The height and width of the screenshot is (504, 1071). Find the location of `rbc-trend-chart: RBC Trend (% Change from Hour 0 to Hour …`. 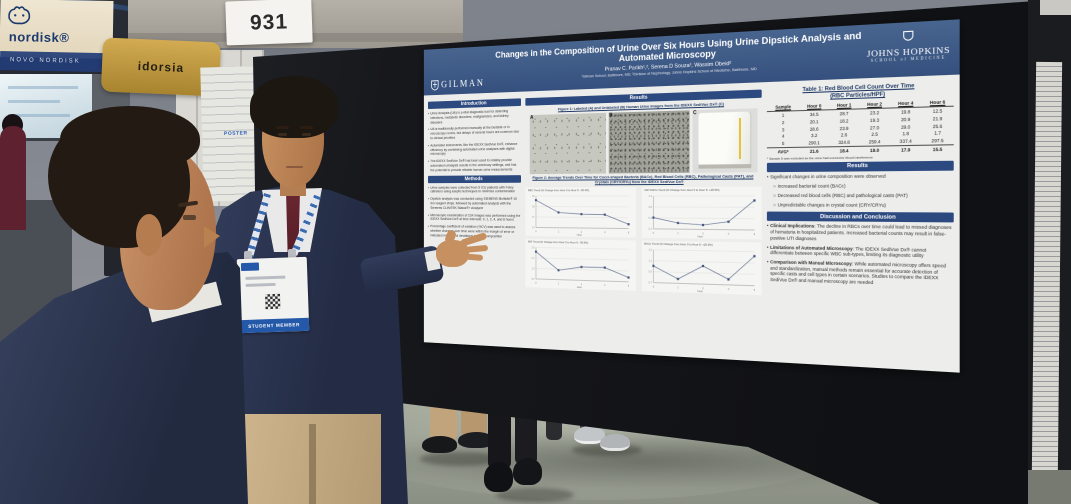

rbc-trend-chart: RBC Trend (% Change from Hour 0 to Hour … is located at coordinates (580, 212).